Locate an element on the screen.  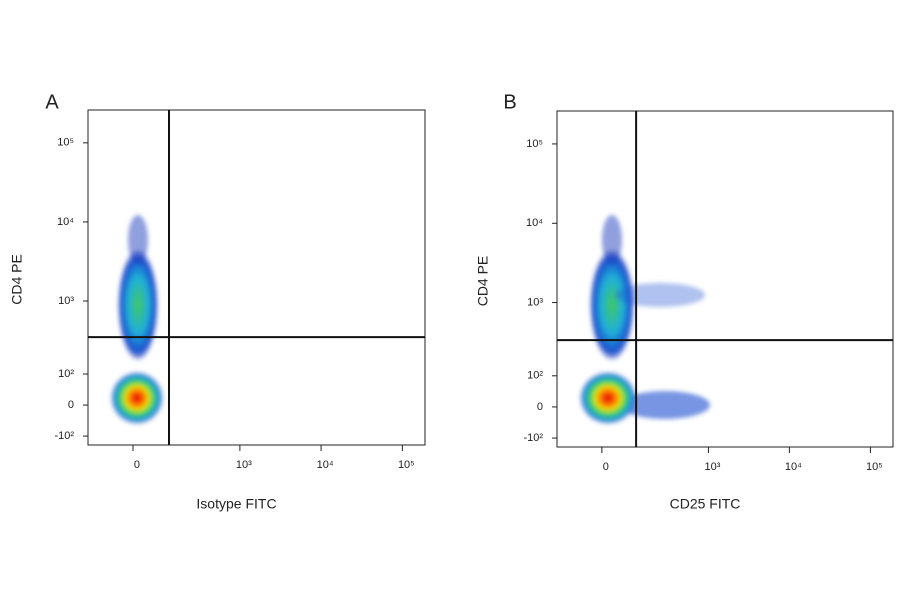
density-cloud-a is located at coordinates (137, 319).